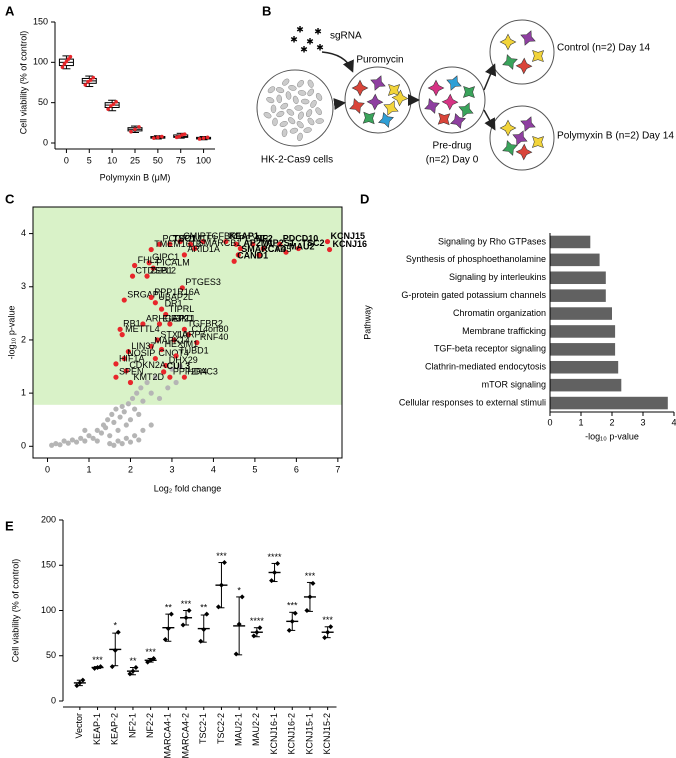 Image resolution: width=676 pixels, height=758 pixels. What do you see at coordinates (173, 263) in the screenshot?
I see `hit-label: PICALM` at bounding box center [173, 263].